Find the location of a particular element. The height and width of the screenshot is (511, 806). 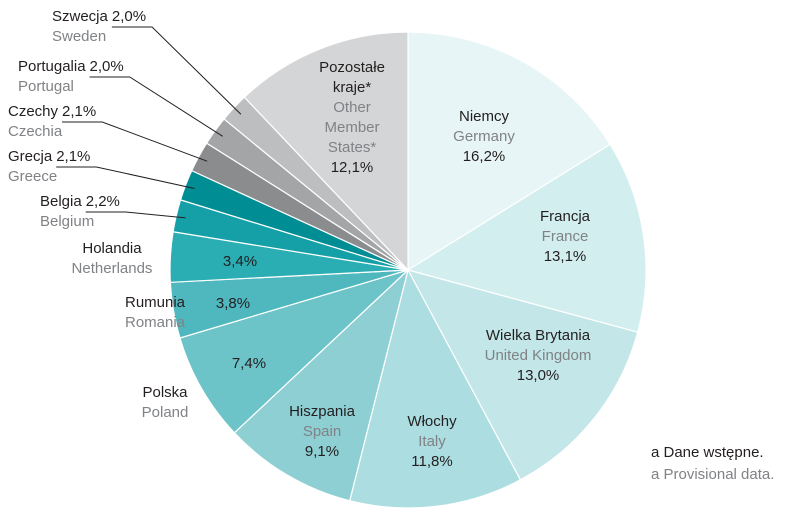

label-row: Czechy 2,1% is located at coordinates (52, 112).